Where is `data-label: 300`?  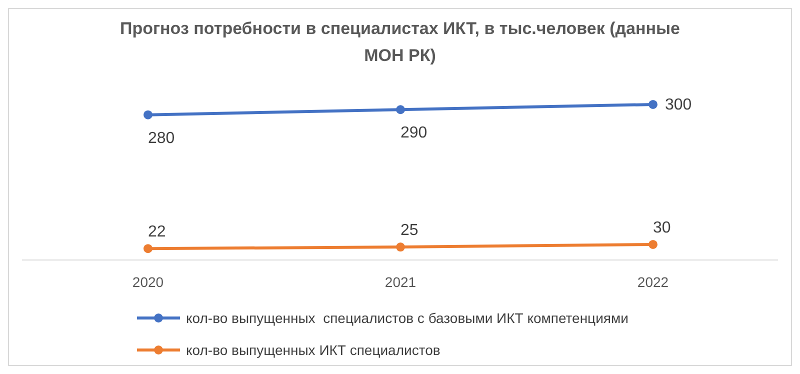
data-label: 300 is located at coordinates (678, 105).